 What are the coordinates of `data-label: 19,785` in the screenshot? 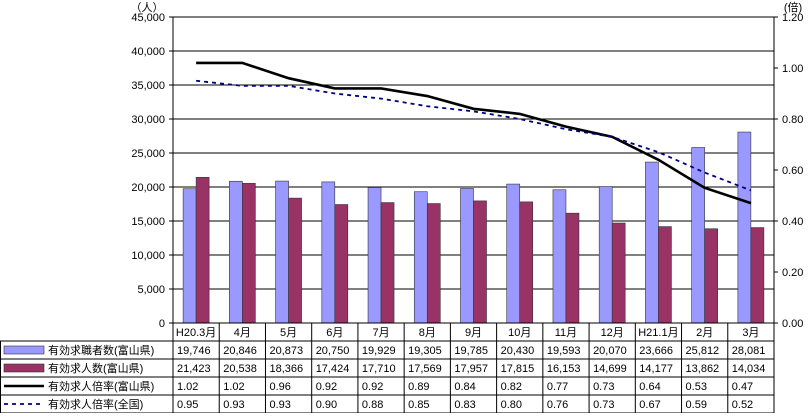 It's located at (471, 351).